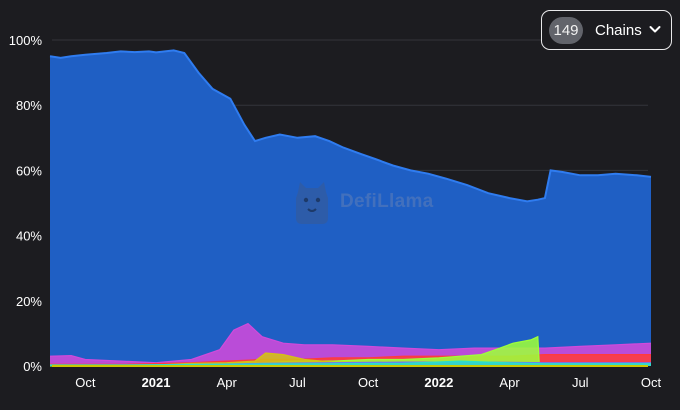  What do you see at coordinates (156, 382) in the screenshot?
I see `x-tick-label: 2021` at bounding box center [156, 382].